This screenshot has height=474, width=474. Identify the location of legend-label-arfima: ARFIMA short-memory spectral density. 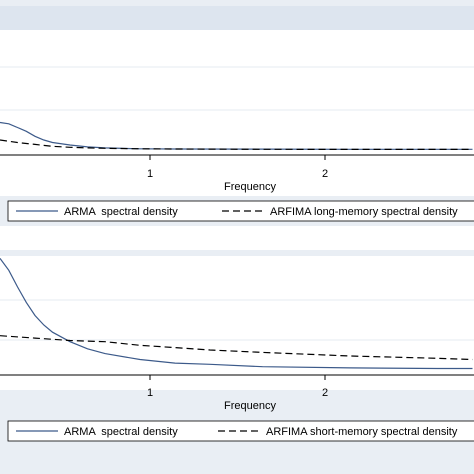
(362, 432).